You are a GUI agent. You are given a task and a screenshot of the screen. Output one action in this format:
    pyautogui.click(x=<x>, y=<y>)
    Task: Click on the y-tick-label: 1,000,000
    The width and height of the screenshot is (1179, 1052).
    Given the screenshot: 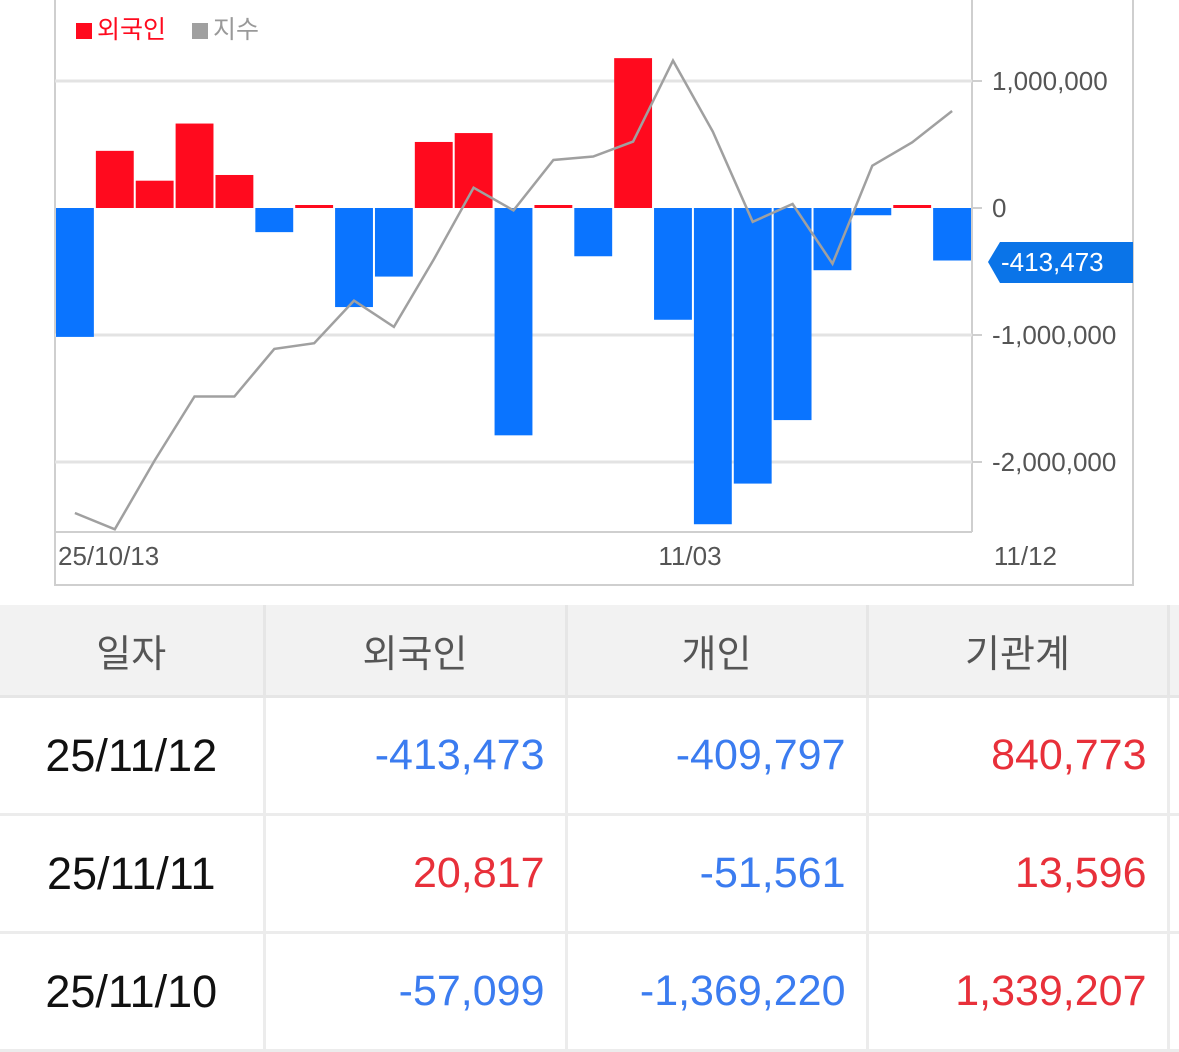 What is the action you would take?
    pyautogui.click(x=1050, y=81)
    